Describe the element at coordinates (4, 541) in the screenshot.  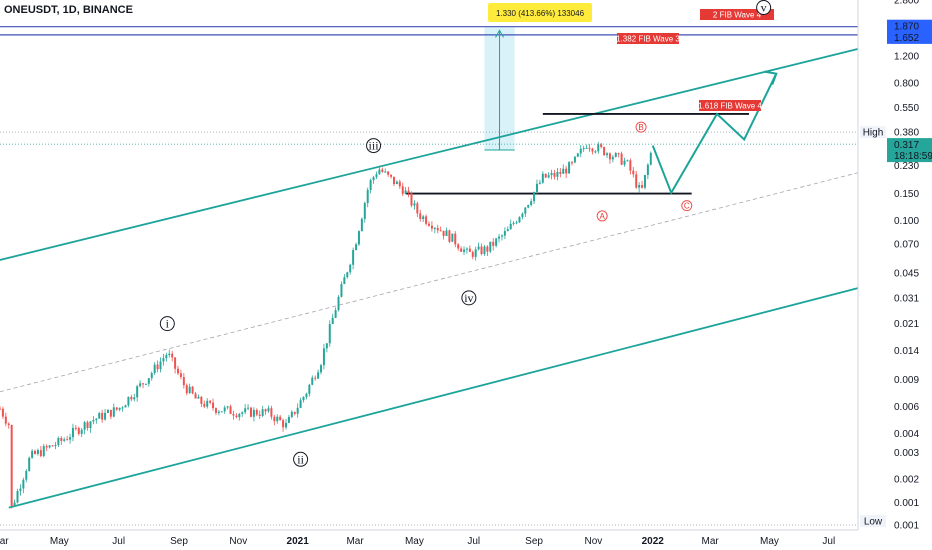
I see `x-tick-0: Mar` at that location.